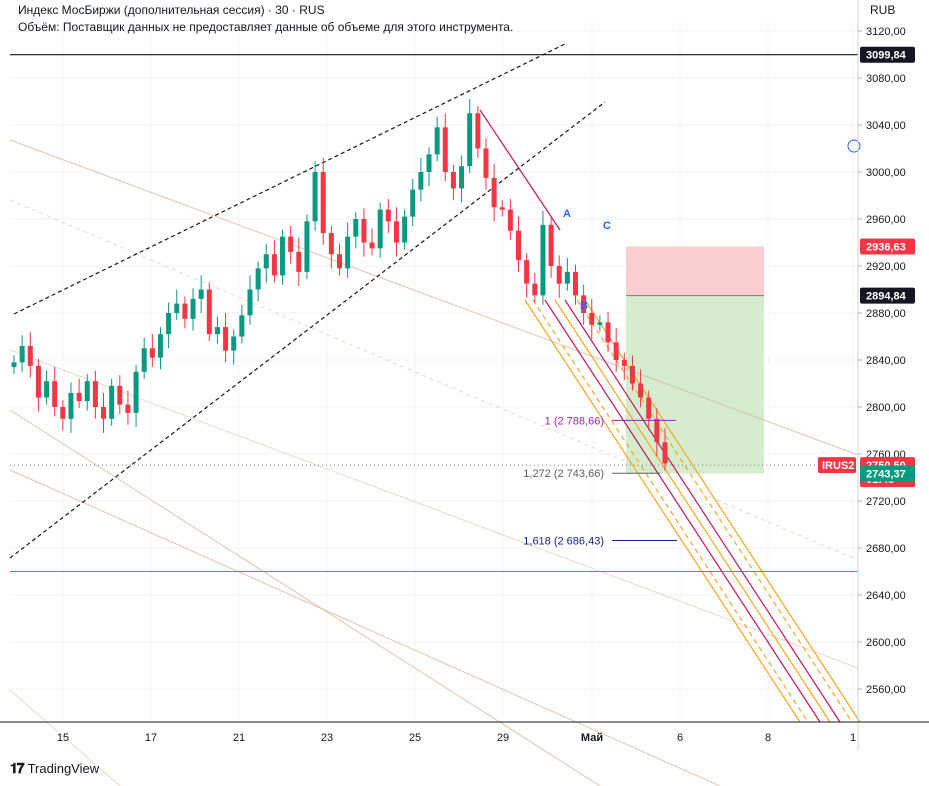  I want to click on gann-line, so click(65, 737).